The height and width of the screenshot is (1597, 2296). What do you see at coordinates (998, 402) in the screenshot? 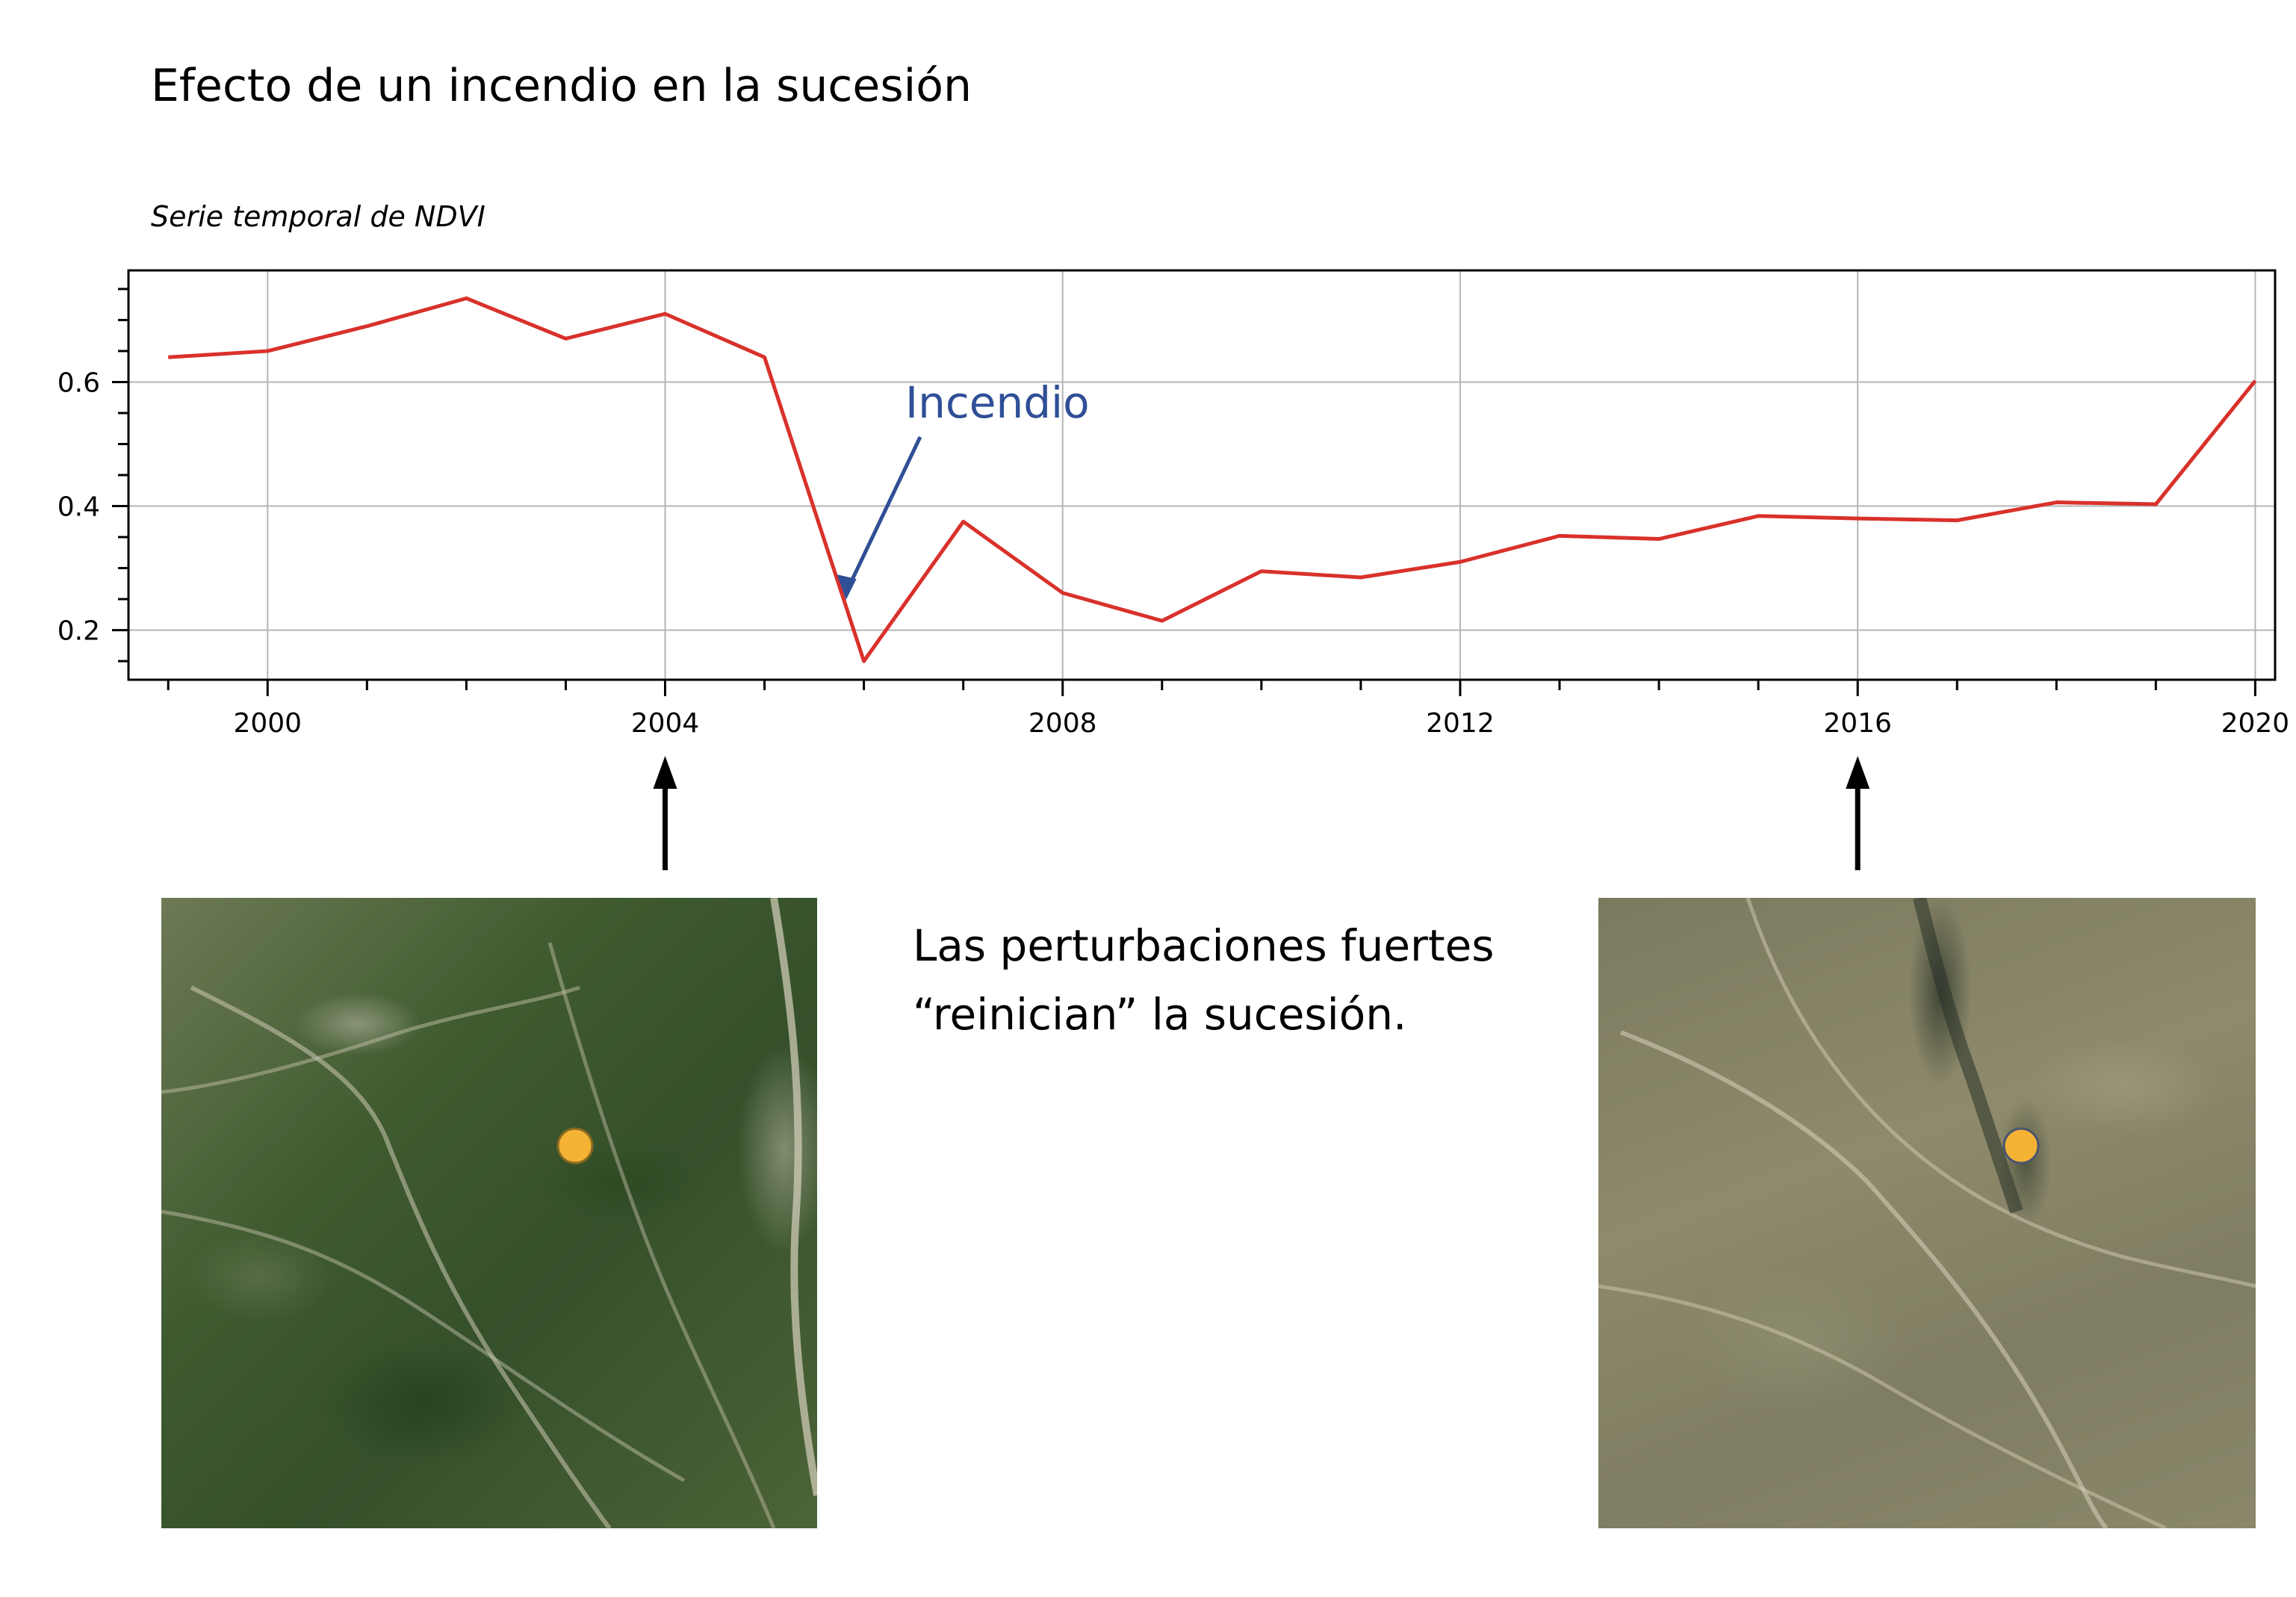
I see `incendio-annotation-label: Incendio` at bounding box center [998, 402].